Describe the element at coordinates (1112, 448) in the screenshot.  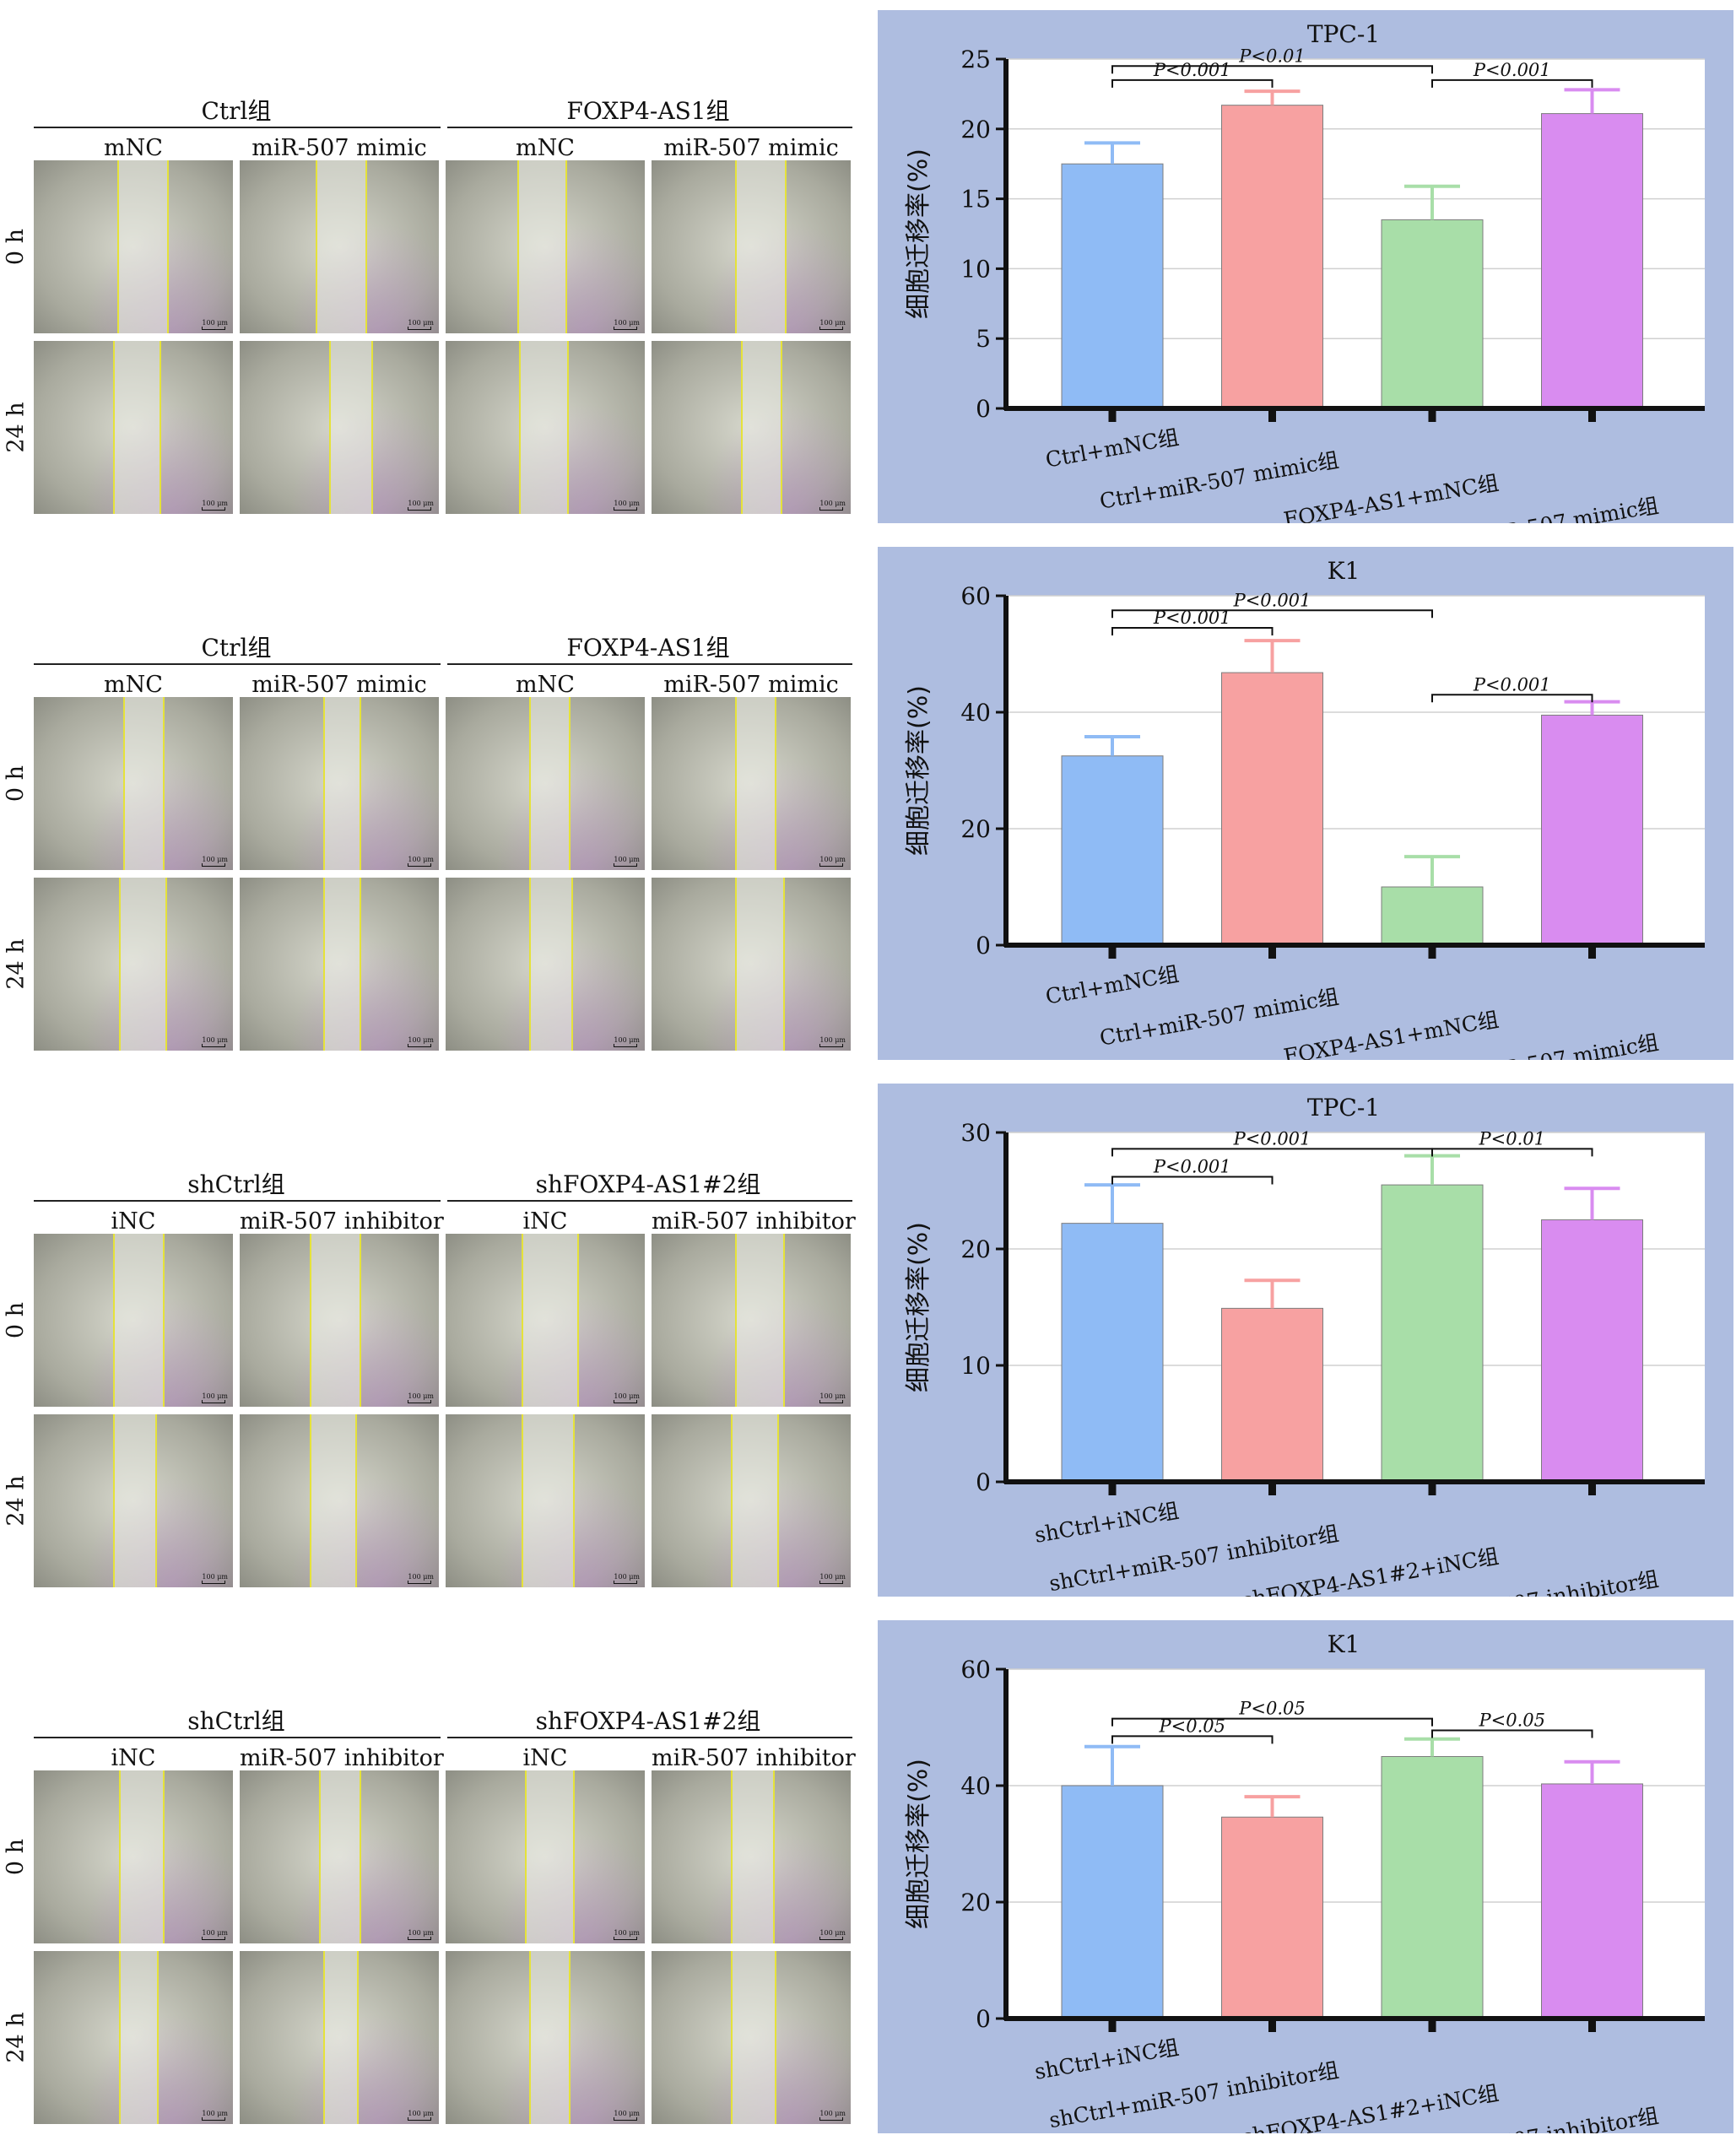
I see `category-label: Ctrl+mNC组` at that location.